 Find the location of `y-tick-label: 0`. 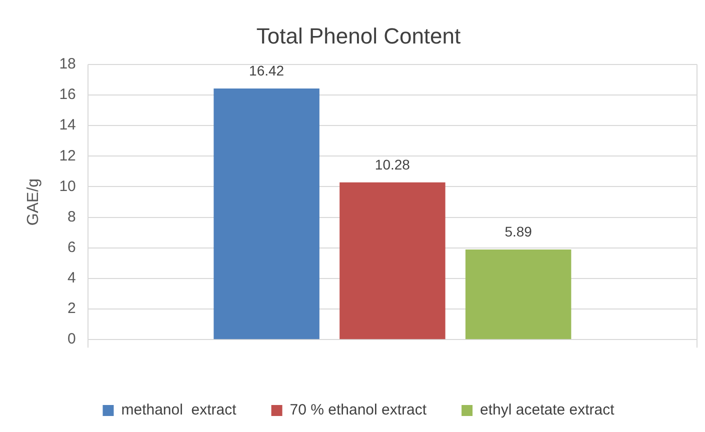

y-tick-label: 0 is located at coordinates (72, 339).